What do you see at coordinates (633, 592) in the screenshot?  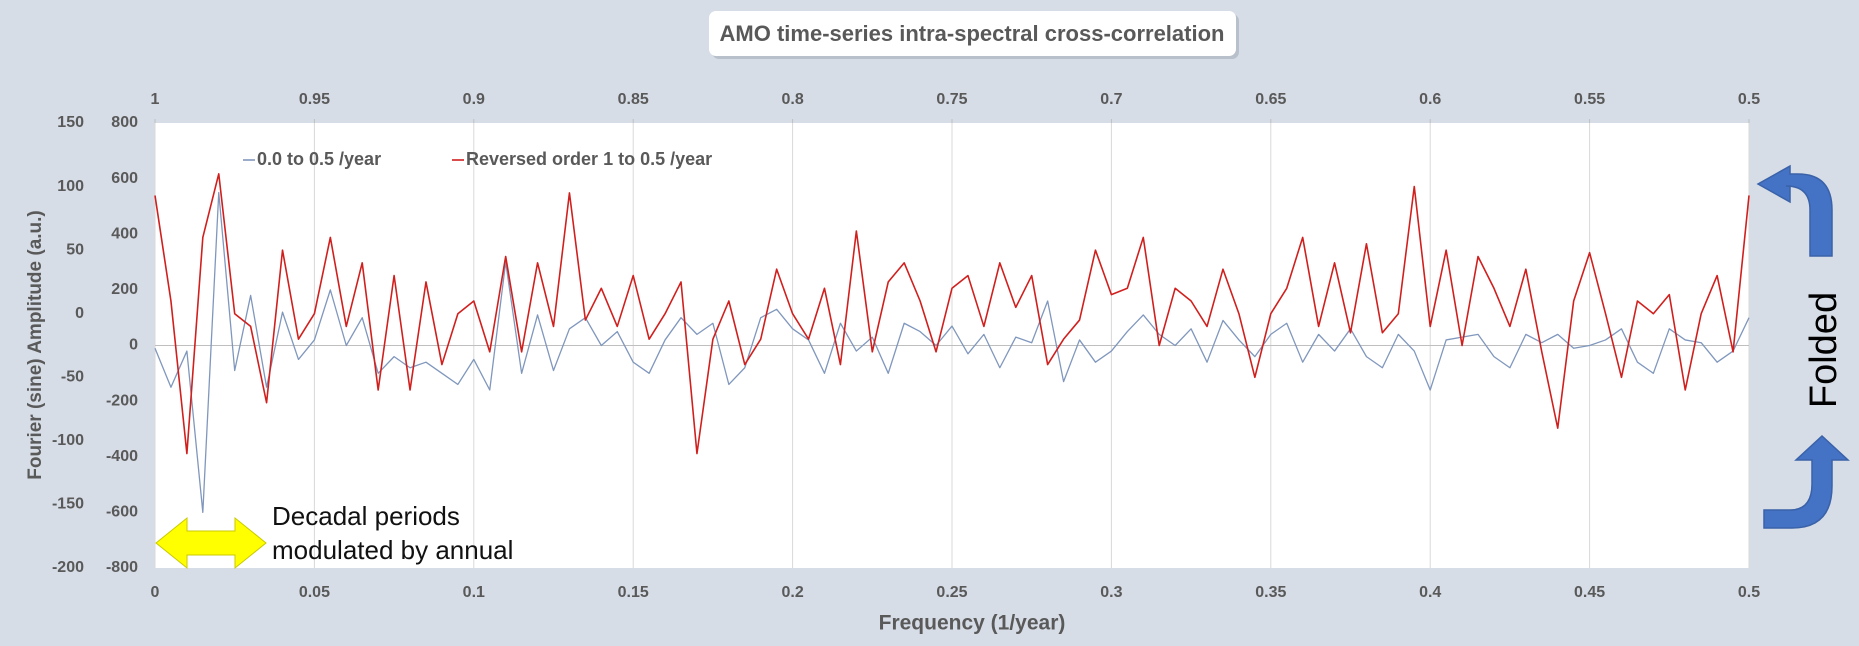 I see `x-tick-label: 0.15` at bounding box center [633, 592].